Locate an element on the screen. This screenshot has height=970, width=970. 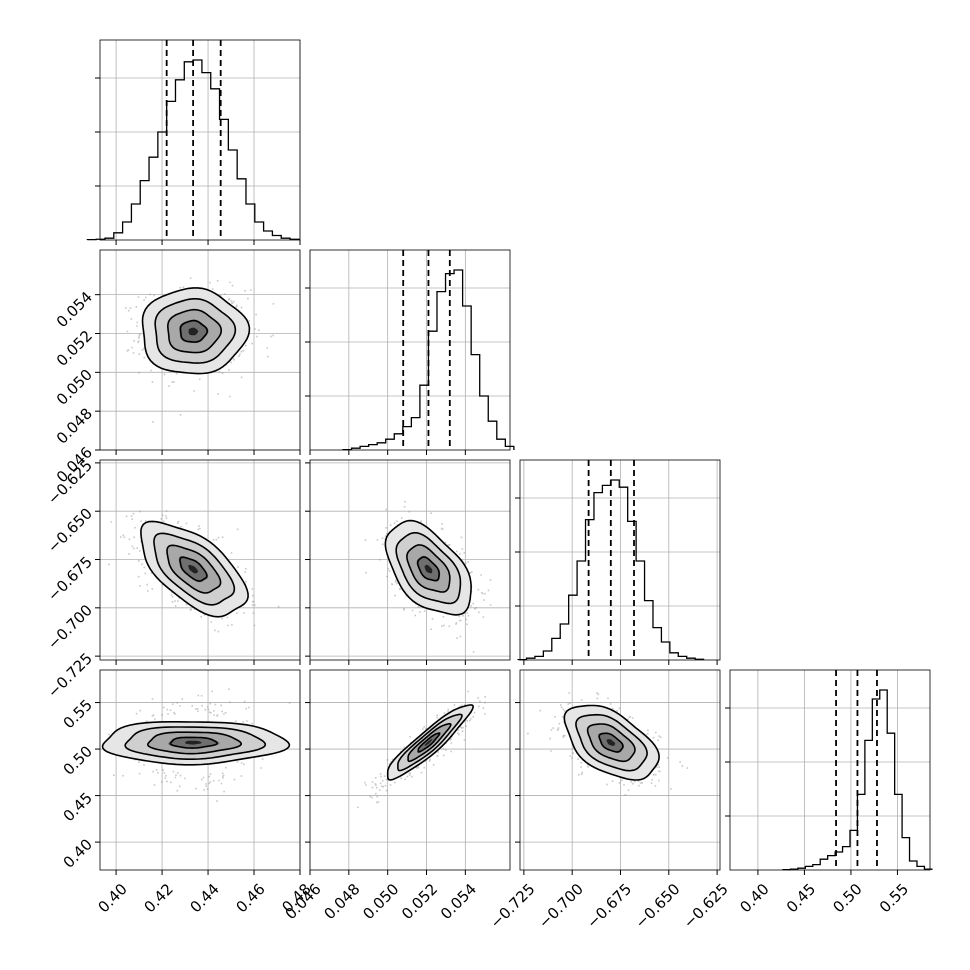
y-tick-label: 0.050 is located at coordinates (74, 387).